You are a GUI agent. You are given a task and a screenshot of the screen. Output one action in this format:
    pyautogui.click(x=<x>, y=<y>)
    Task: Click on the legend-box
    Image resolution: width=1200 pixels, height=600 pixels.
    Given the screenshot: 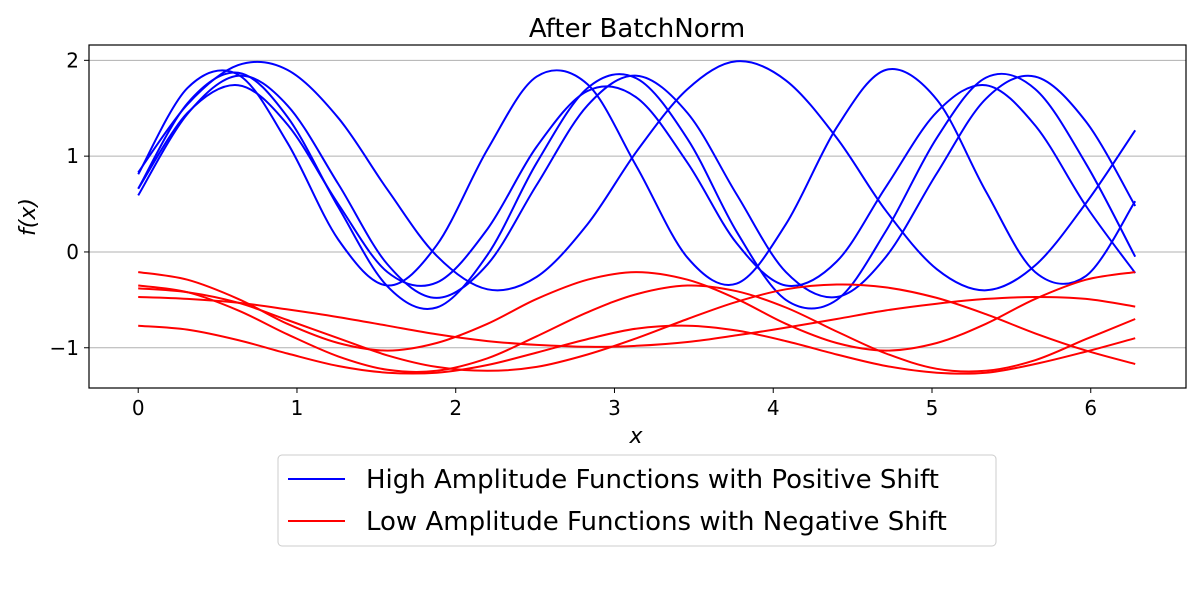 What is the action you would take?
    pyautogui.click(x=637, y=500)
    